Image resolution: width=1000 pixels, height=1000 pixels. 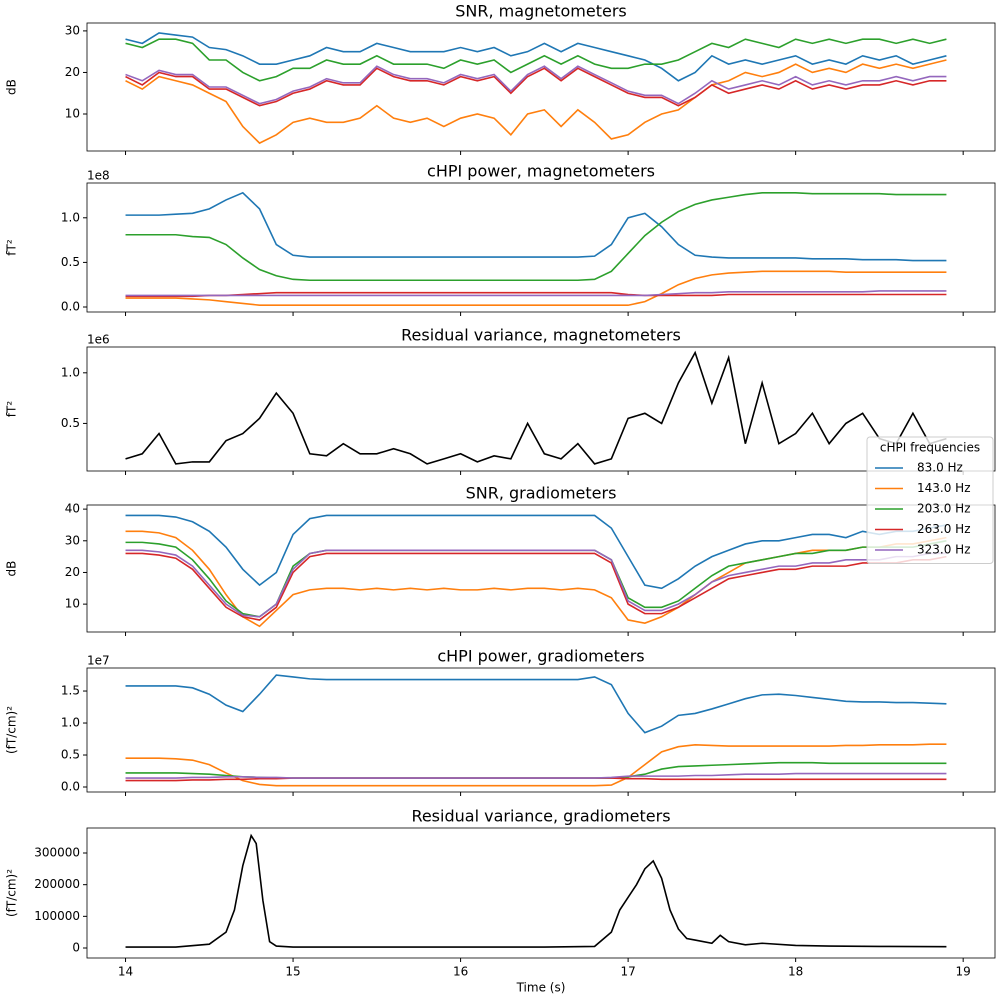 What do you see at coordinates (460, 972) in the screenshot?
I see `x-tick-label: 16` at bounding box center [460, 972].